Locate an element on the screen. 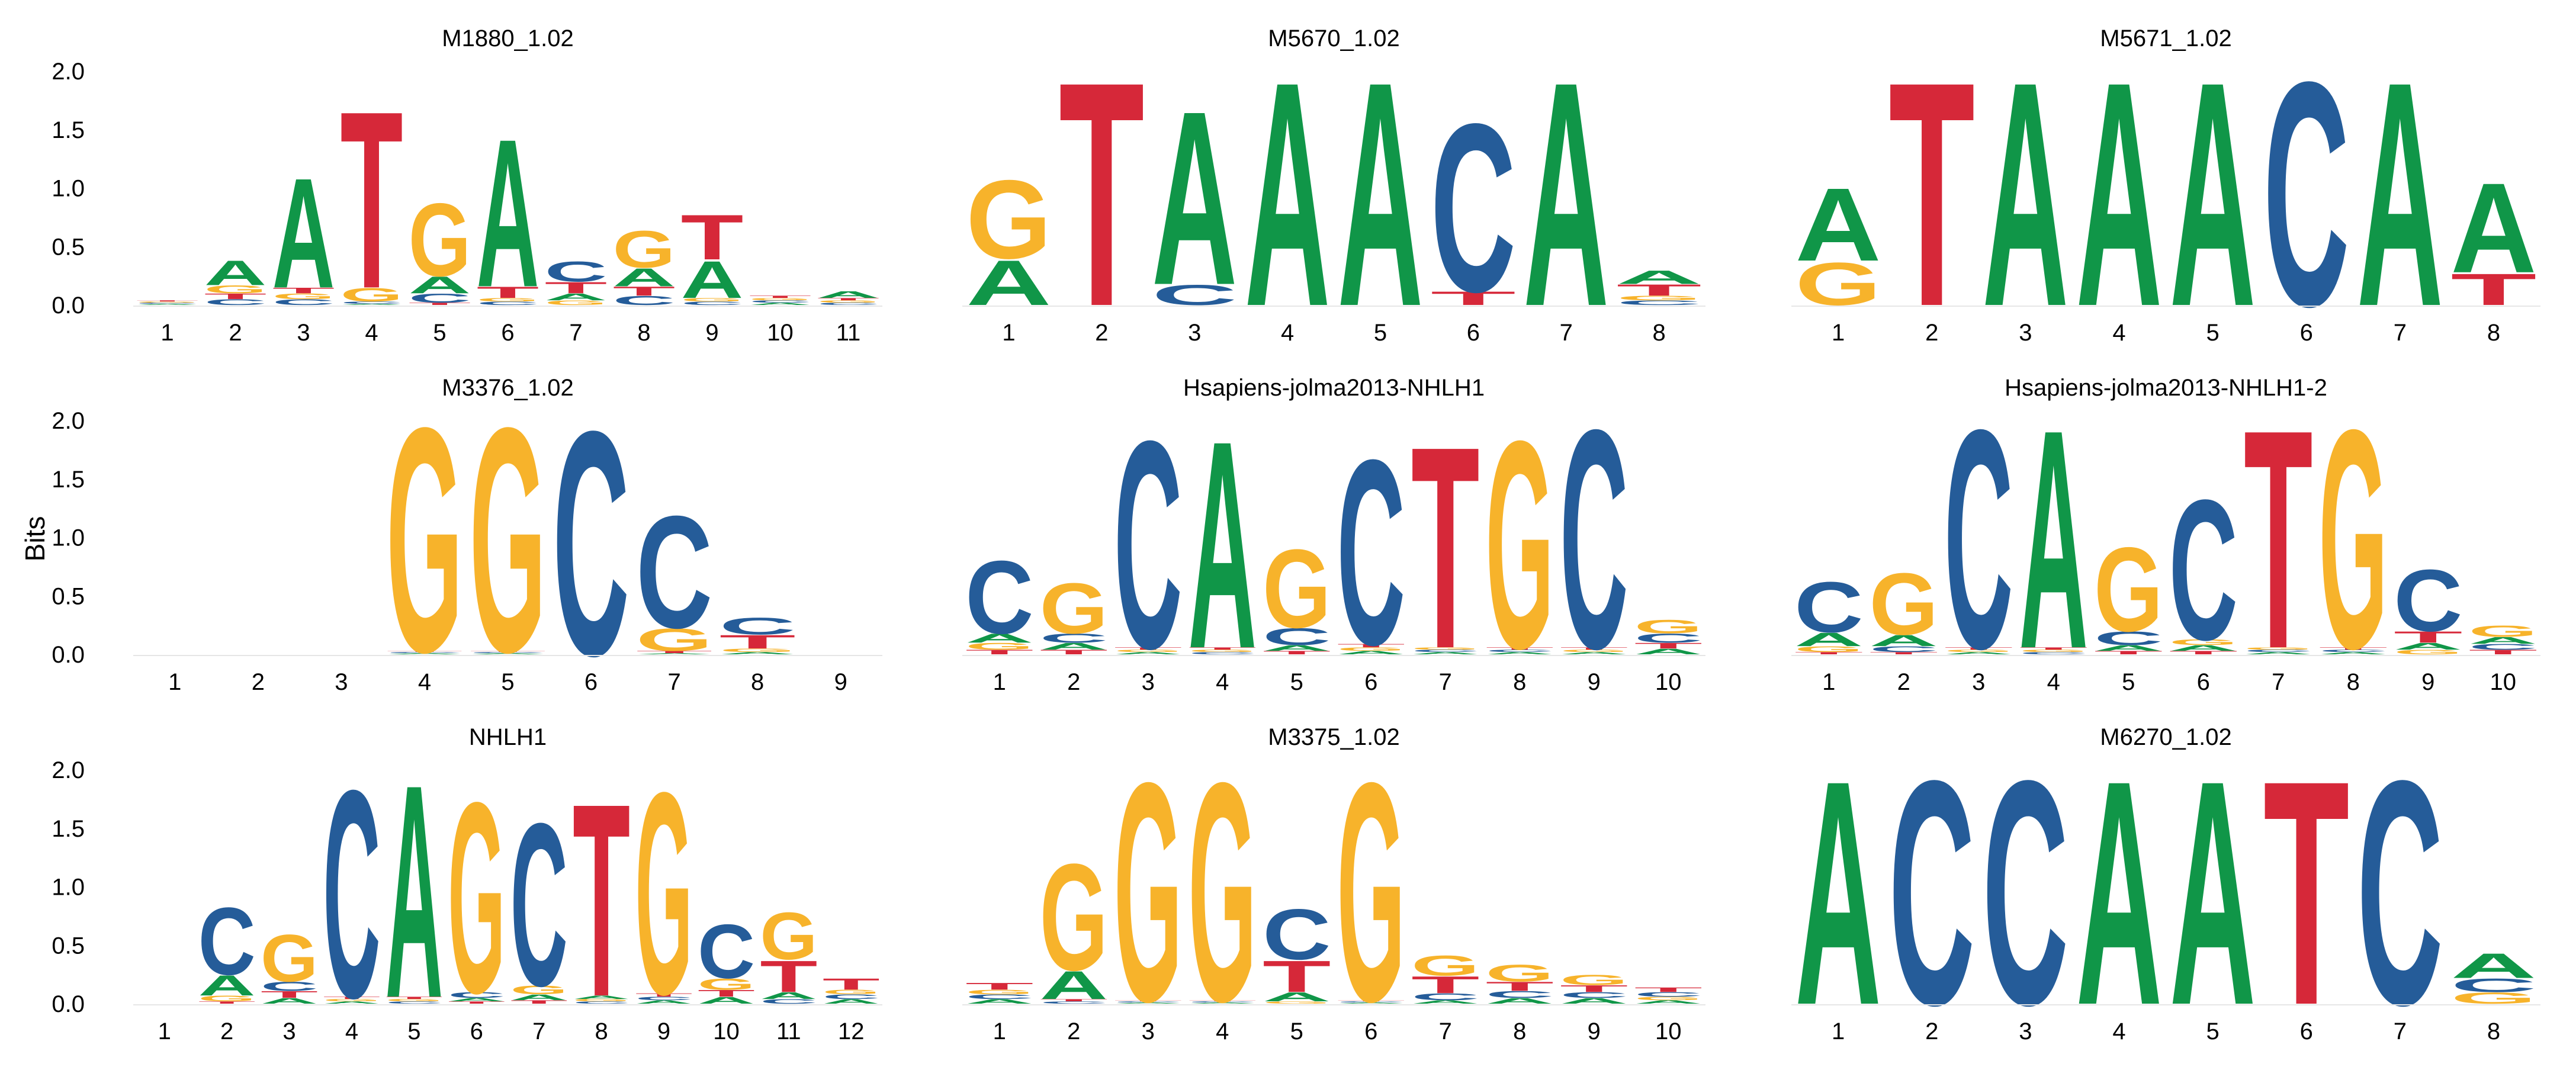  x-tick-label: 2 is located at coordinates (227, 1031).